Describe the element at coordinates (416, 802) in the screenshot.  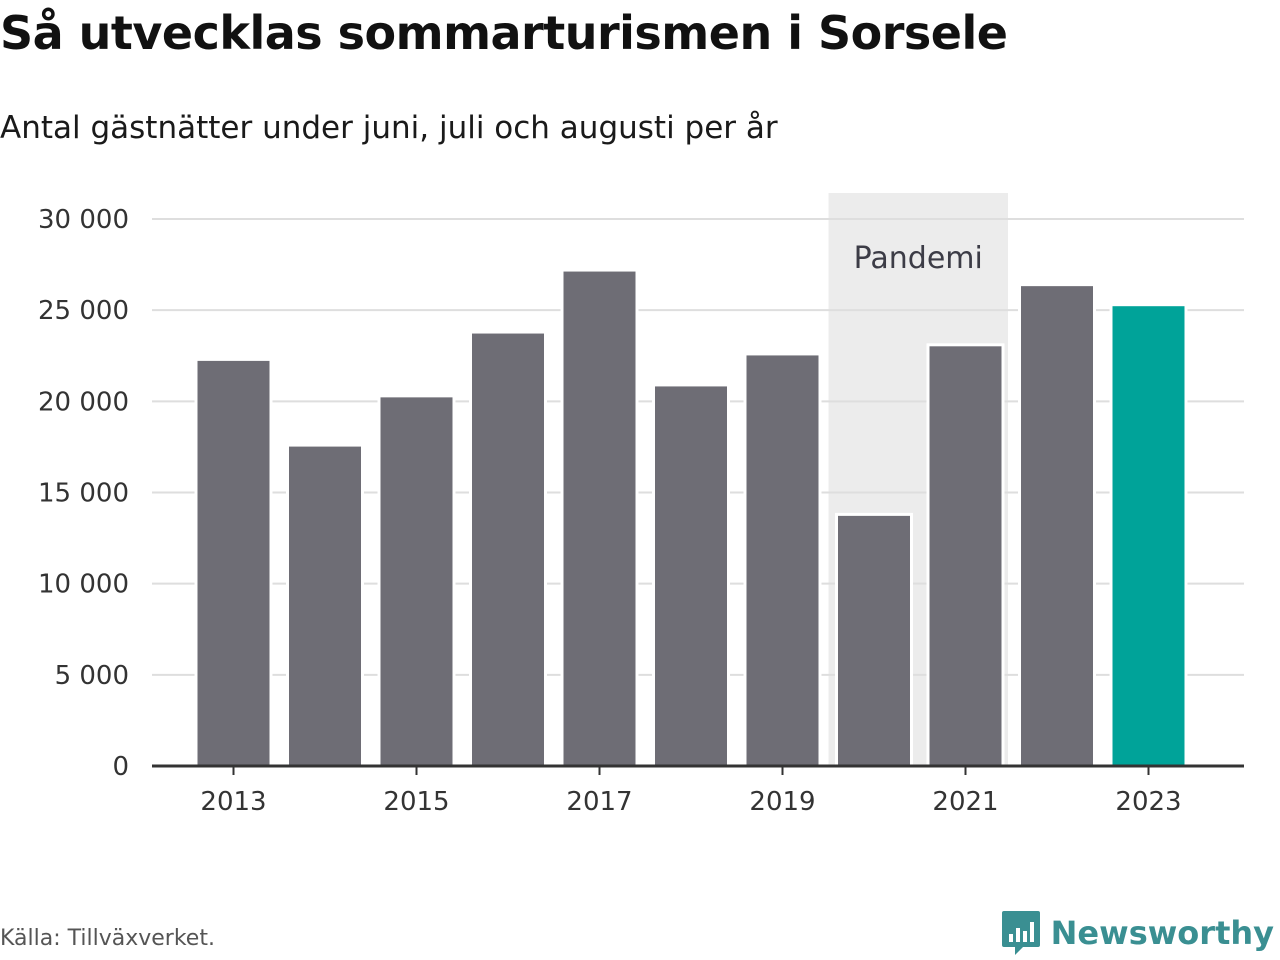
I see `x-tick-label: 2015` at that location.